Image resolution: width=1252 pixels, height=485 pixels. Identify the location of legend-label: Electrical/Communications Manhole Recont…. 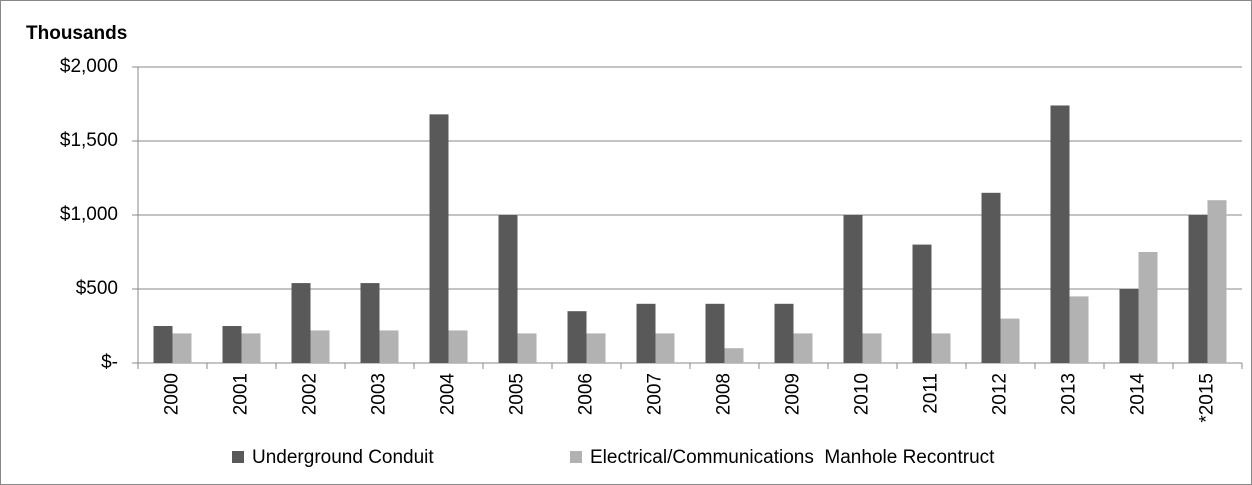
(792, 457).